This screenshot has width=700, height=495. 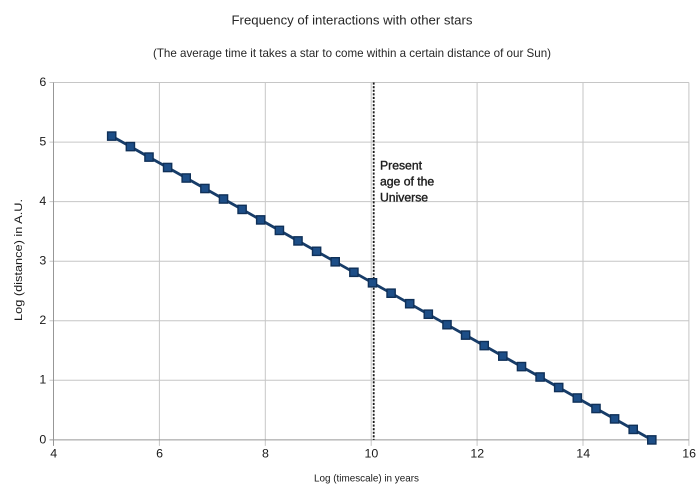 I want to click on svg-text: Log (timescale) in years, so click(x=366, y=478).